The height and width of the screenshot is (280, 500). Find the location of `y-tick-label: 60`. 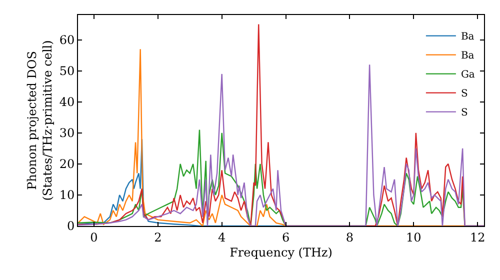

y-tick-label: 60 is located at coordinates (67, 40).